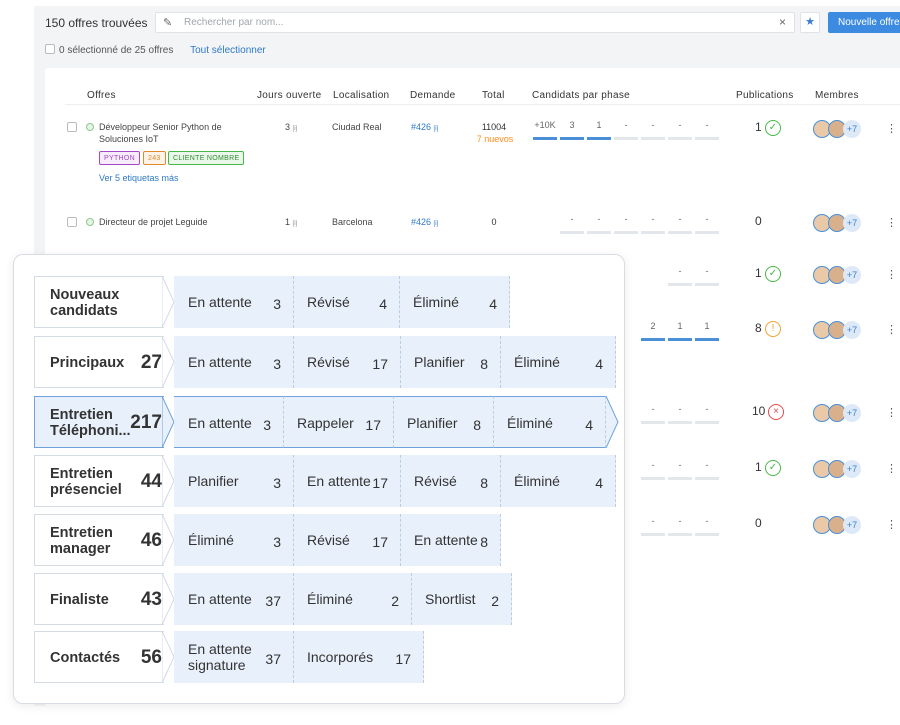 The height and width of the screenshot is (725, 900). Describe the element at coordinates (101, 95) in the screenshot. I see `column-header-offers: Offres` at that location.